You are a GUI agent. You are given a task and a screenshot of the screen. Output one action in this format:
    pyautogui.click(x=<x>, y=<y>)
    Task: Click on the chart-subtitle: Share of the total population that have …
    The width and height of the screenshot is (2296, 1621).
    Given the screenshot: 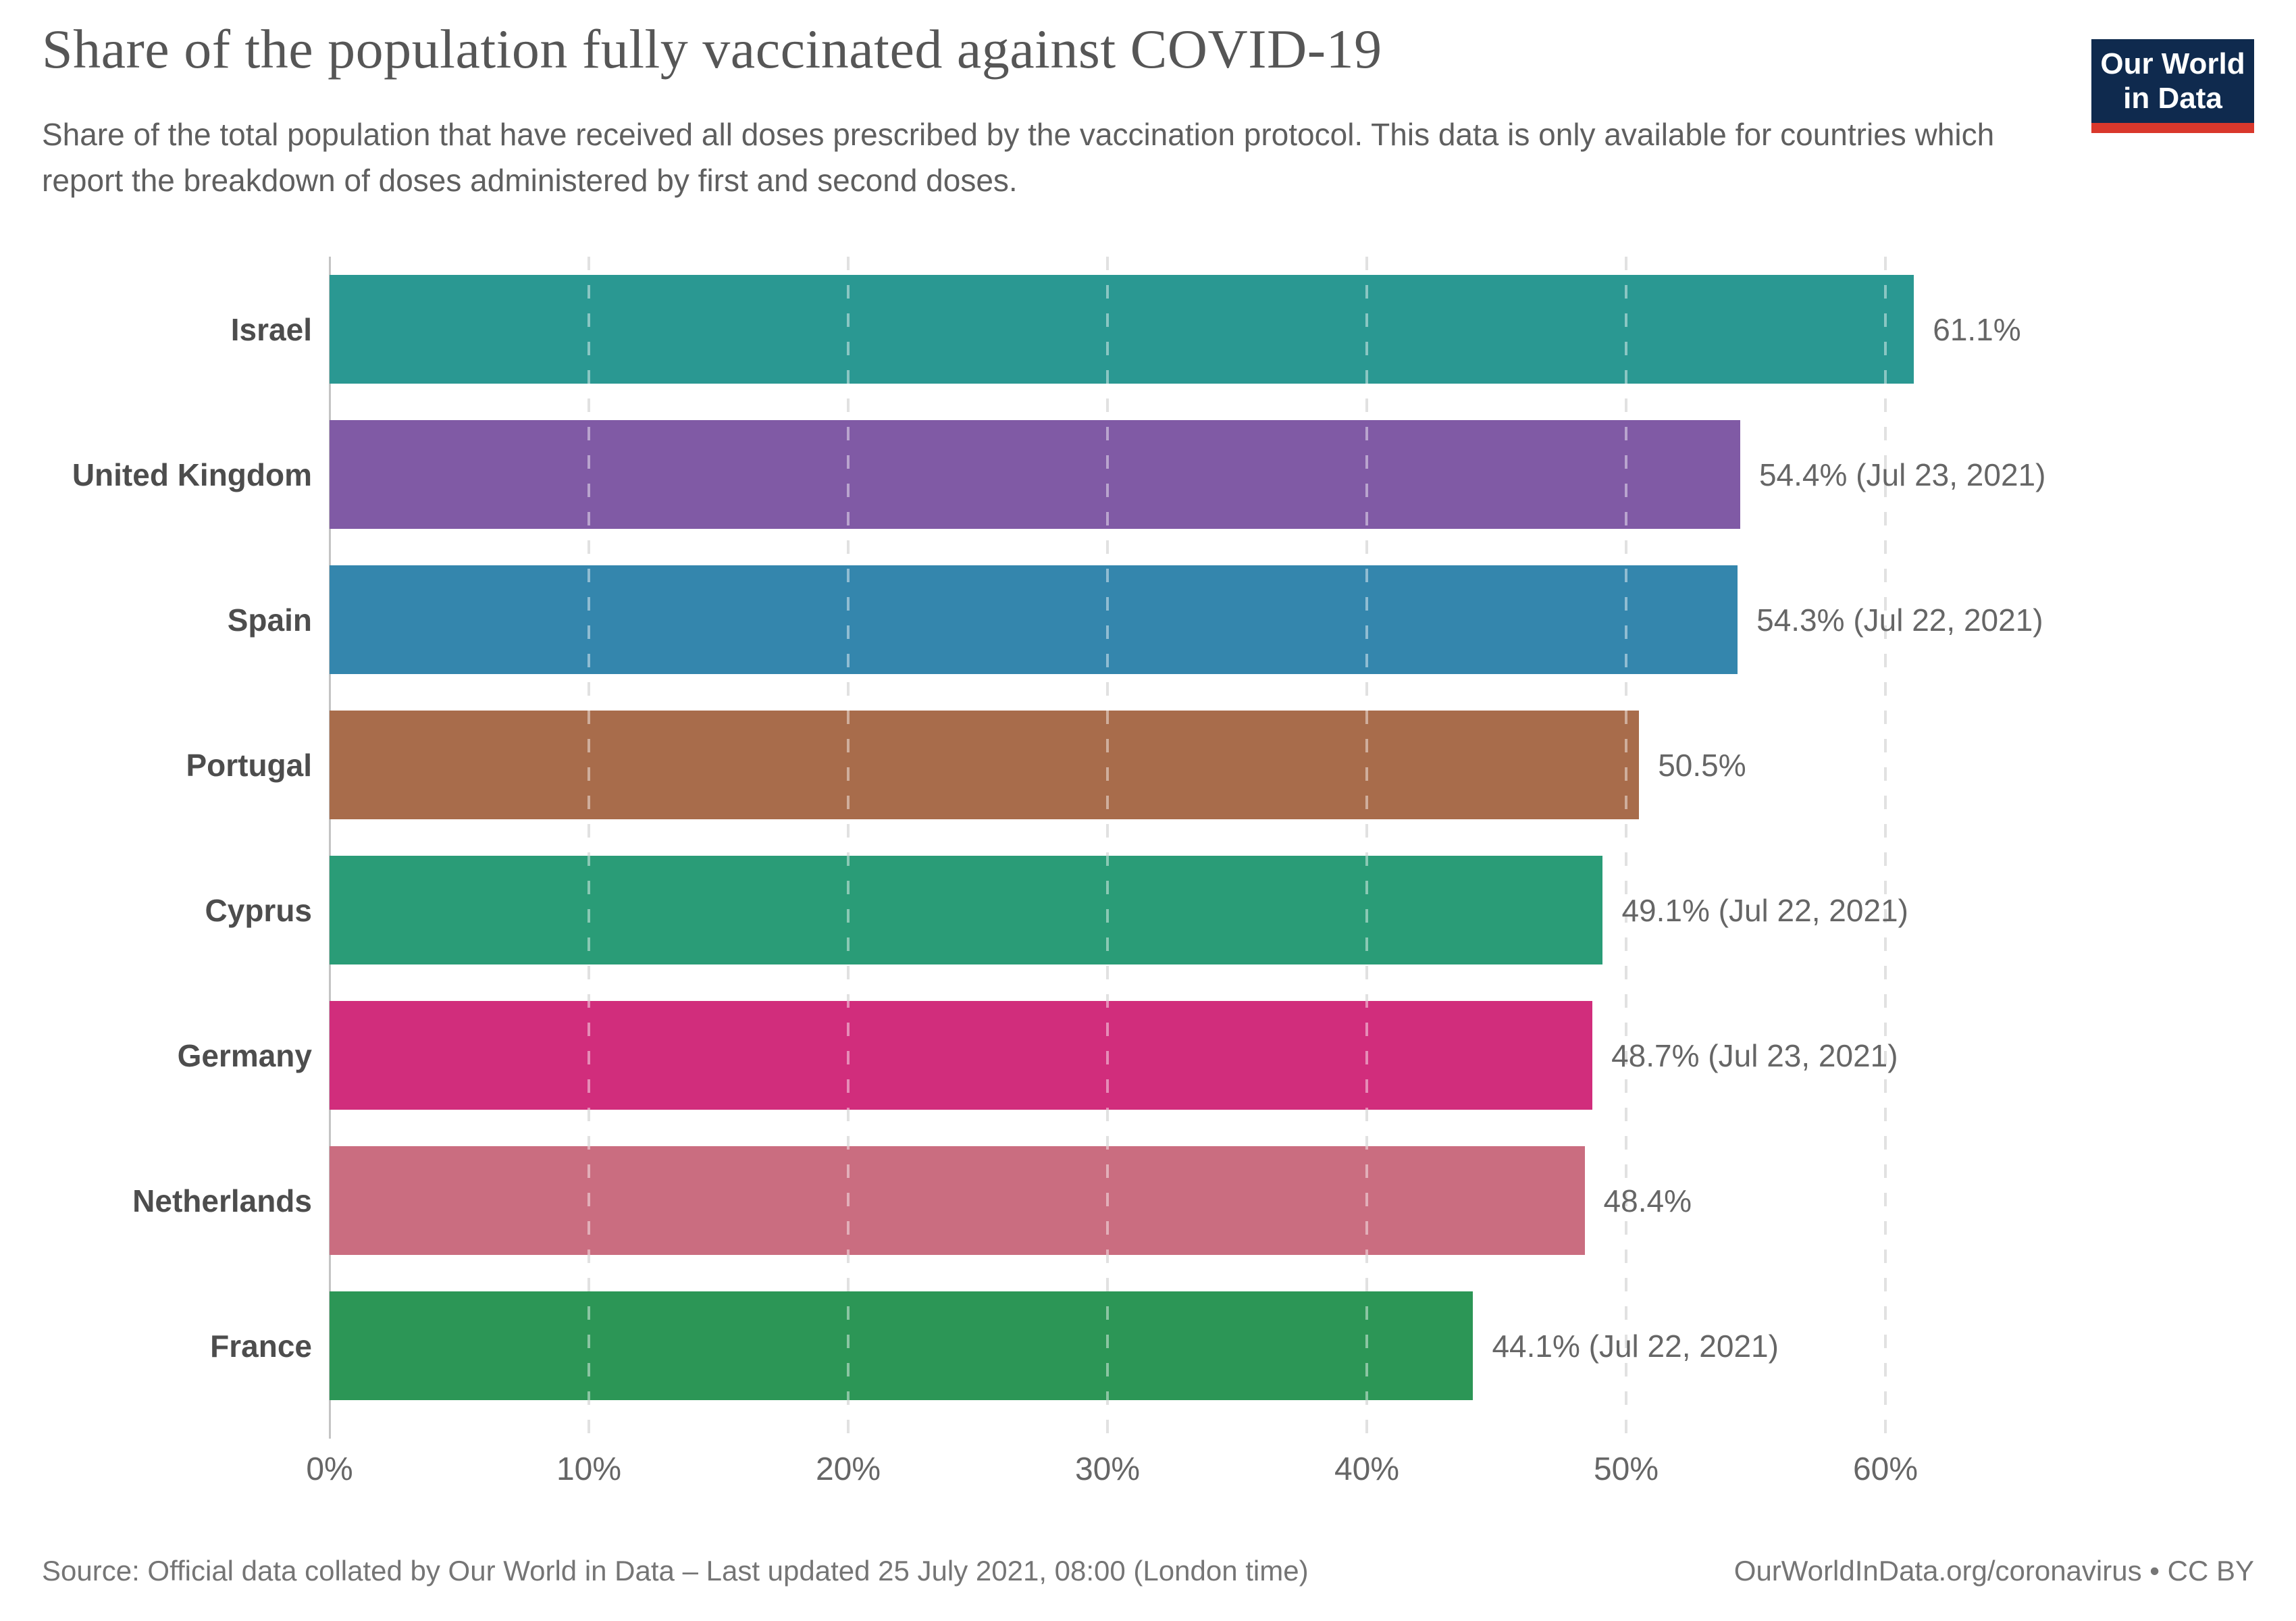 What is the action you would take?
    pyautogui.click(x=1018, y=157)
    